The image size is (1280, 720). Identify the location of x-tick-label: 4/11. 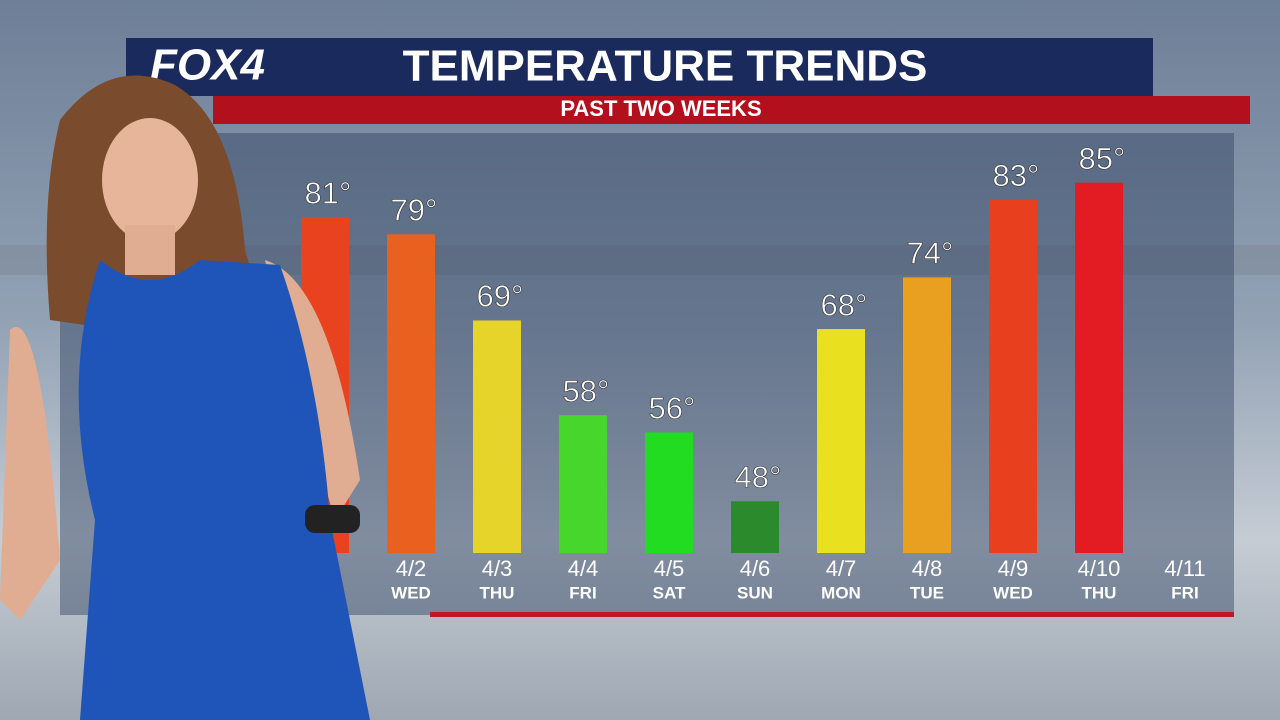
(1184, 568).